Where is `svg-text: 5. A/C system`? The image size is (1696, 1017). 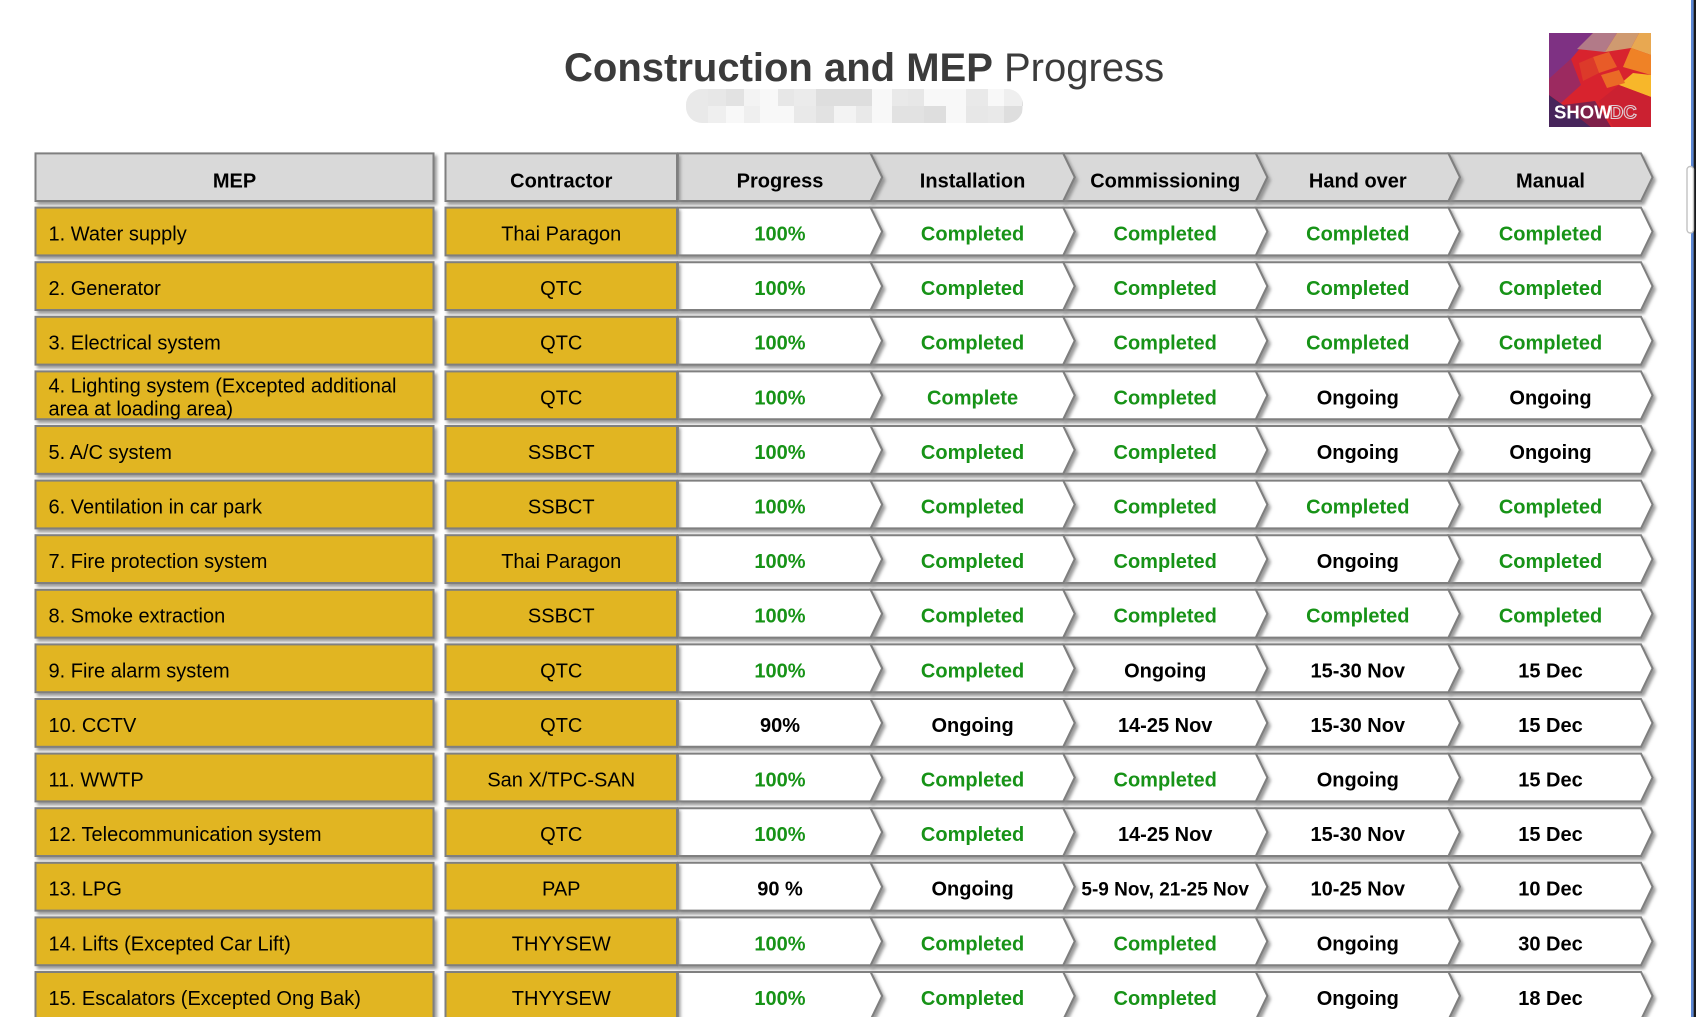
svg-text: 5. A/C system is located at coordinates (110, 453).